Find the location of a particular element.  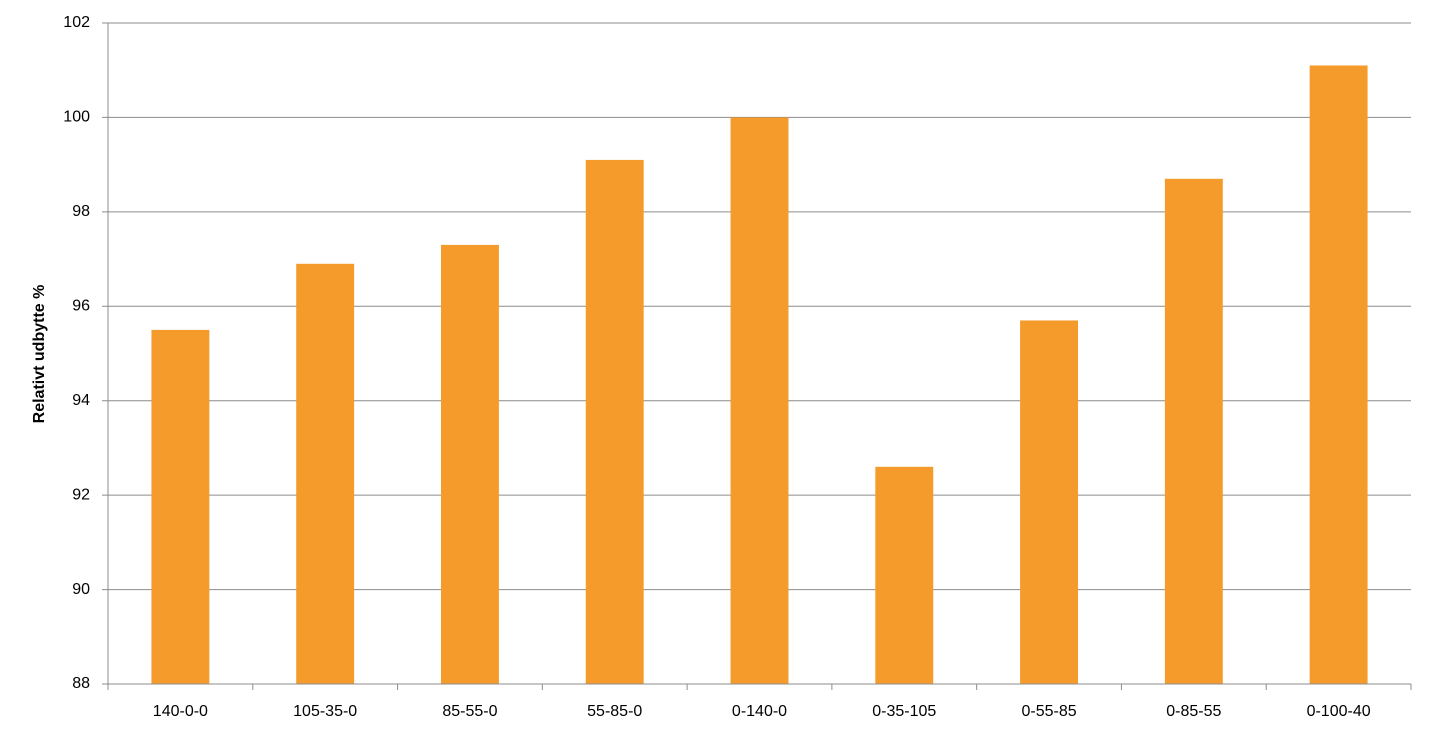

y-axis-label: Relativt udbytte % is located at coordinates (39, 354).